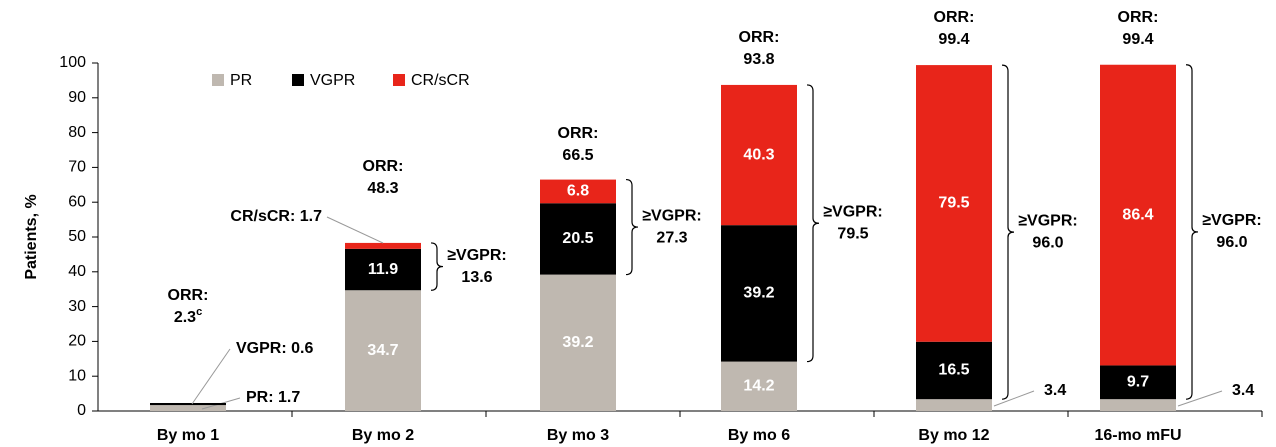 Image resolution: width=1276 pixels, height=447 pixels. I want to click on y-tick-label: 90, so click(77, 97).